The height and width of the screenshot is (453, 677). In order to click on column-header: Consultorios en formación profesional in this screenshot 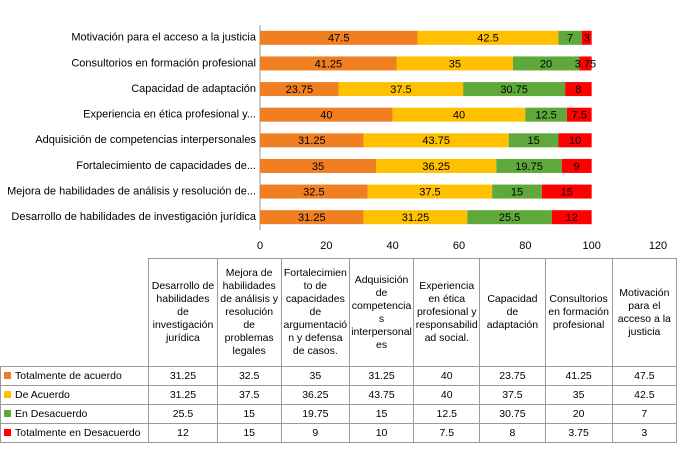, I will do `click(578, 312)`.